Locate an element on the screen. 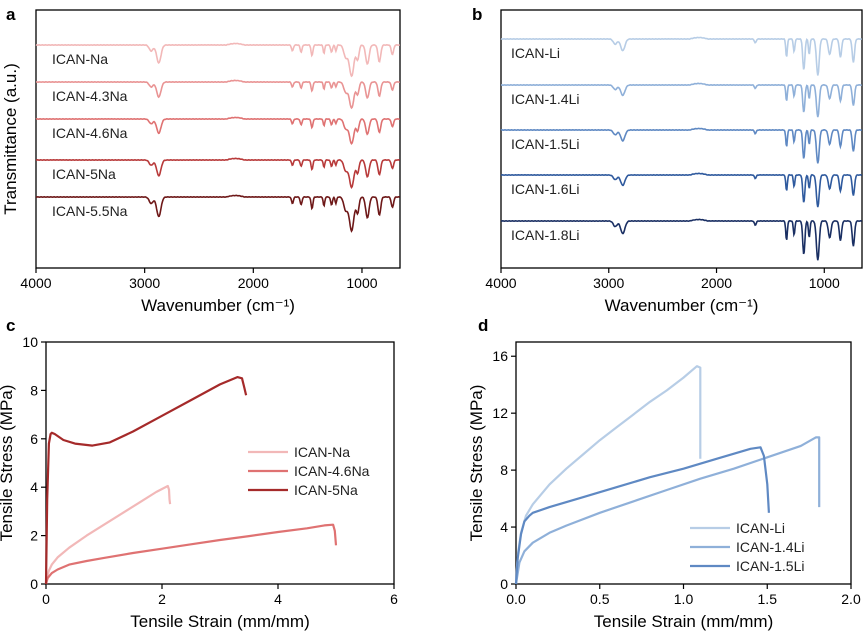 This screenshot has height=637, width=865. x-tick-label: 1.0 is located at coordinates (684, 599).